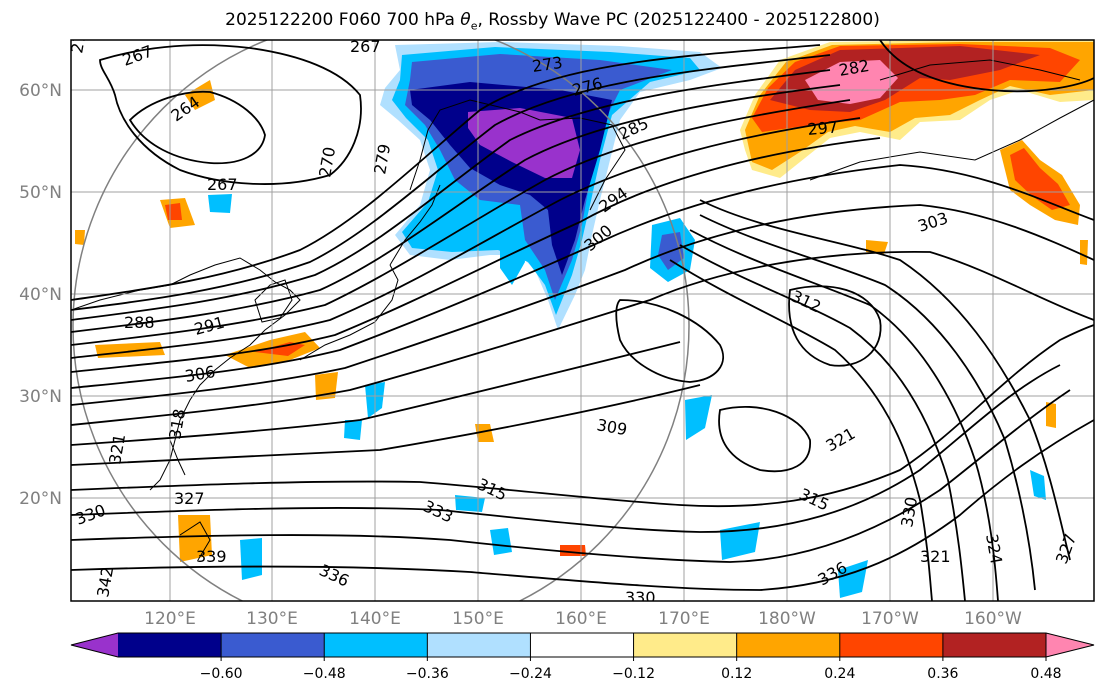  I want to click on contour-label: 321, so click(935, 556).